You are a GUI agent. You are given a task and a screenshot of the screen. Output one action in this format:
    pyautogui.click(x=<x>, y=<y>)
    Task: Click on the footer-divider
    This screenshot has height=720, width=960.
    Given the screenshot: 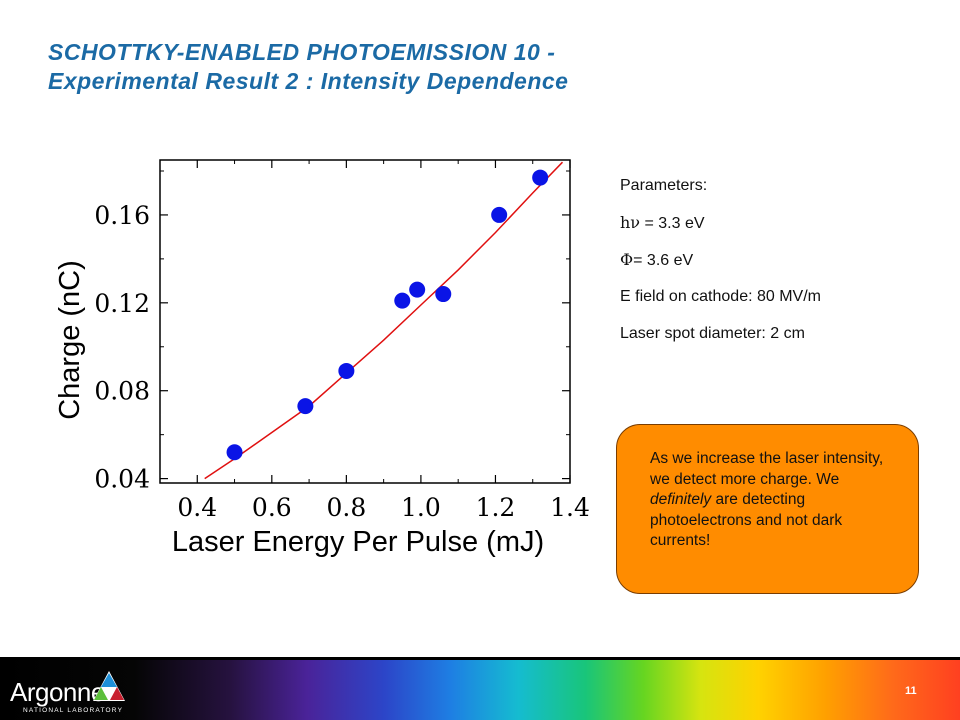 What is the action you would take?
    pyautogui.click(x=480, y=658)
    